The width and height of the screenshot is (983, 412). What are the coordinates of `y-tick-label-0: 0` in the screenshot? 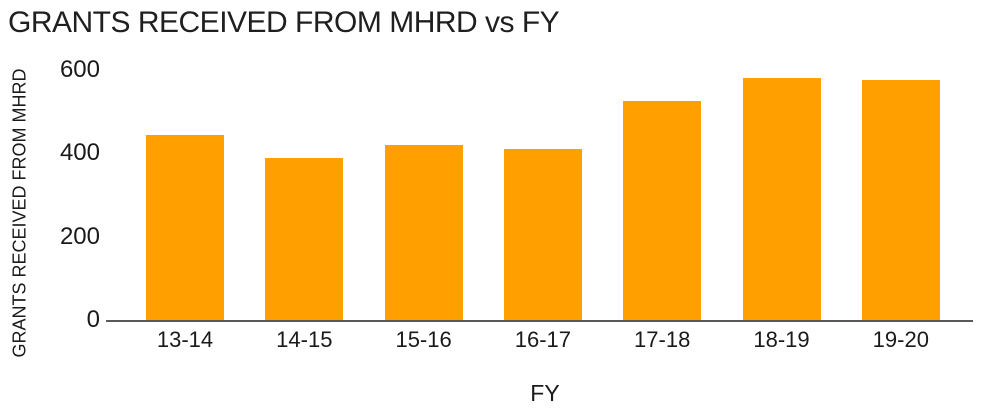 It's located at (93, 319).